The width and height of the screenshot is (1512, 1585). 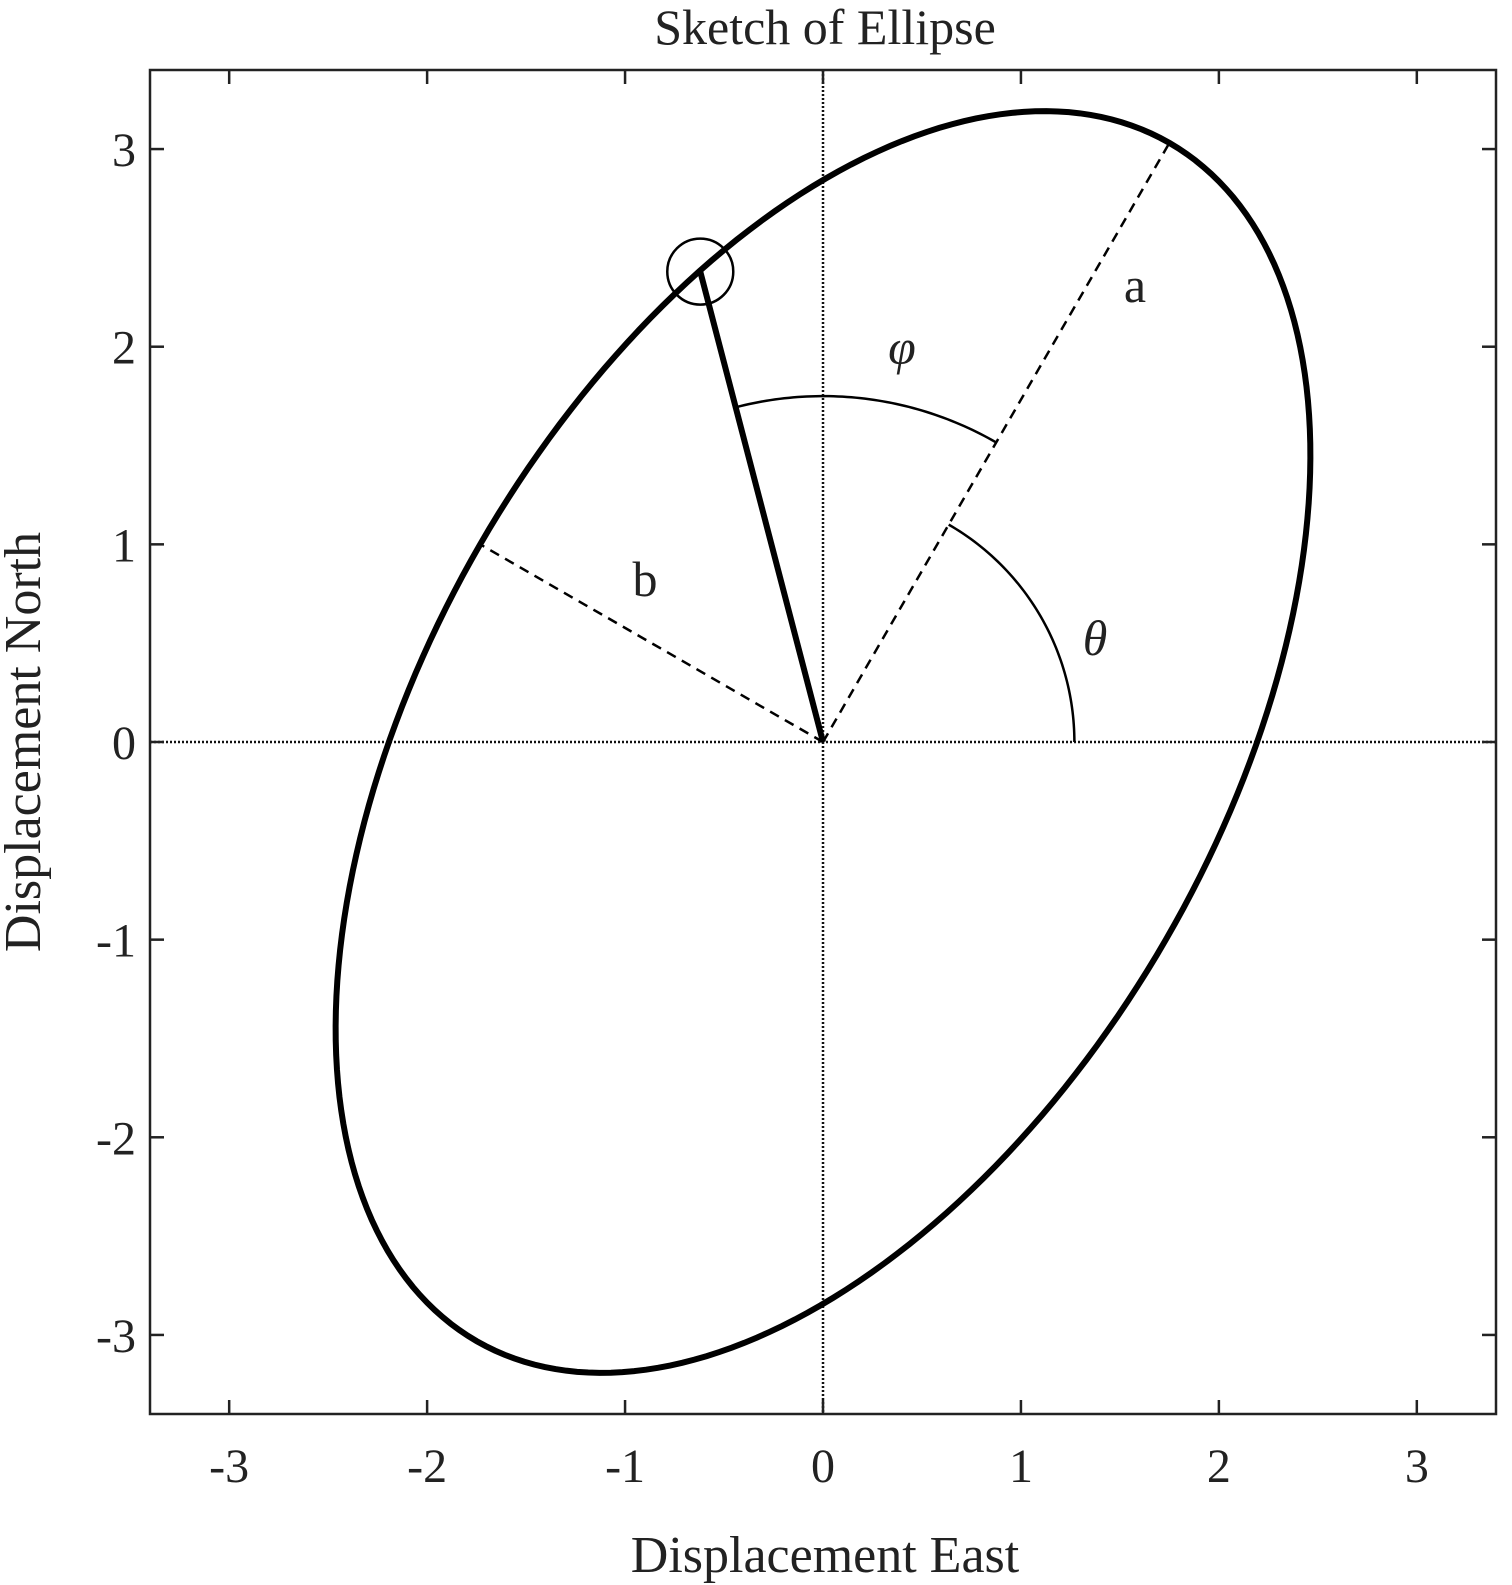 What do you see at coordinates (1417, 1466) in the screenshot?
I see `x-tick-label: 3` at bounding box center [1417, 1466].